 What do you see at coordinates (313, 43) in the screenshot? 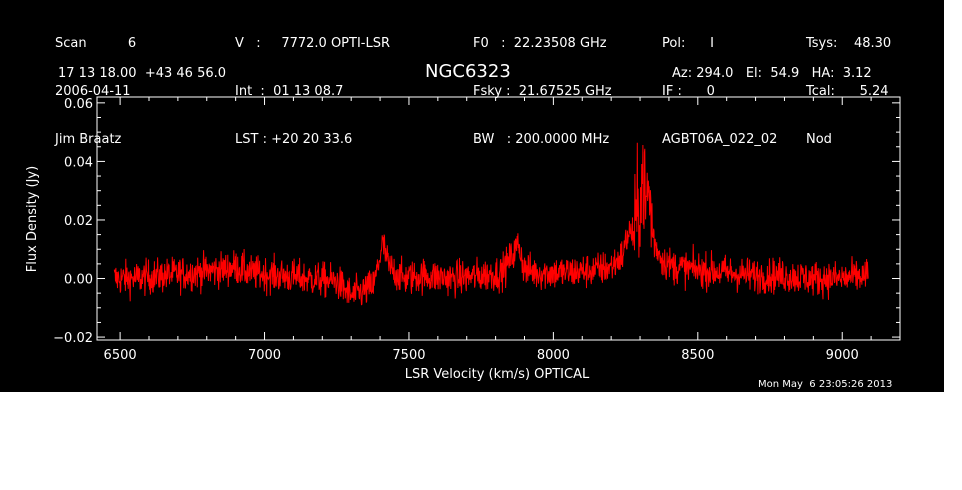
I see `header-velocity: V : 7772.0 OPTI-LSR` at bounding box center [313, 43].